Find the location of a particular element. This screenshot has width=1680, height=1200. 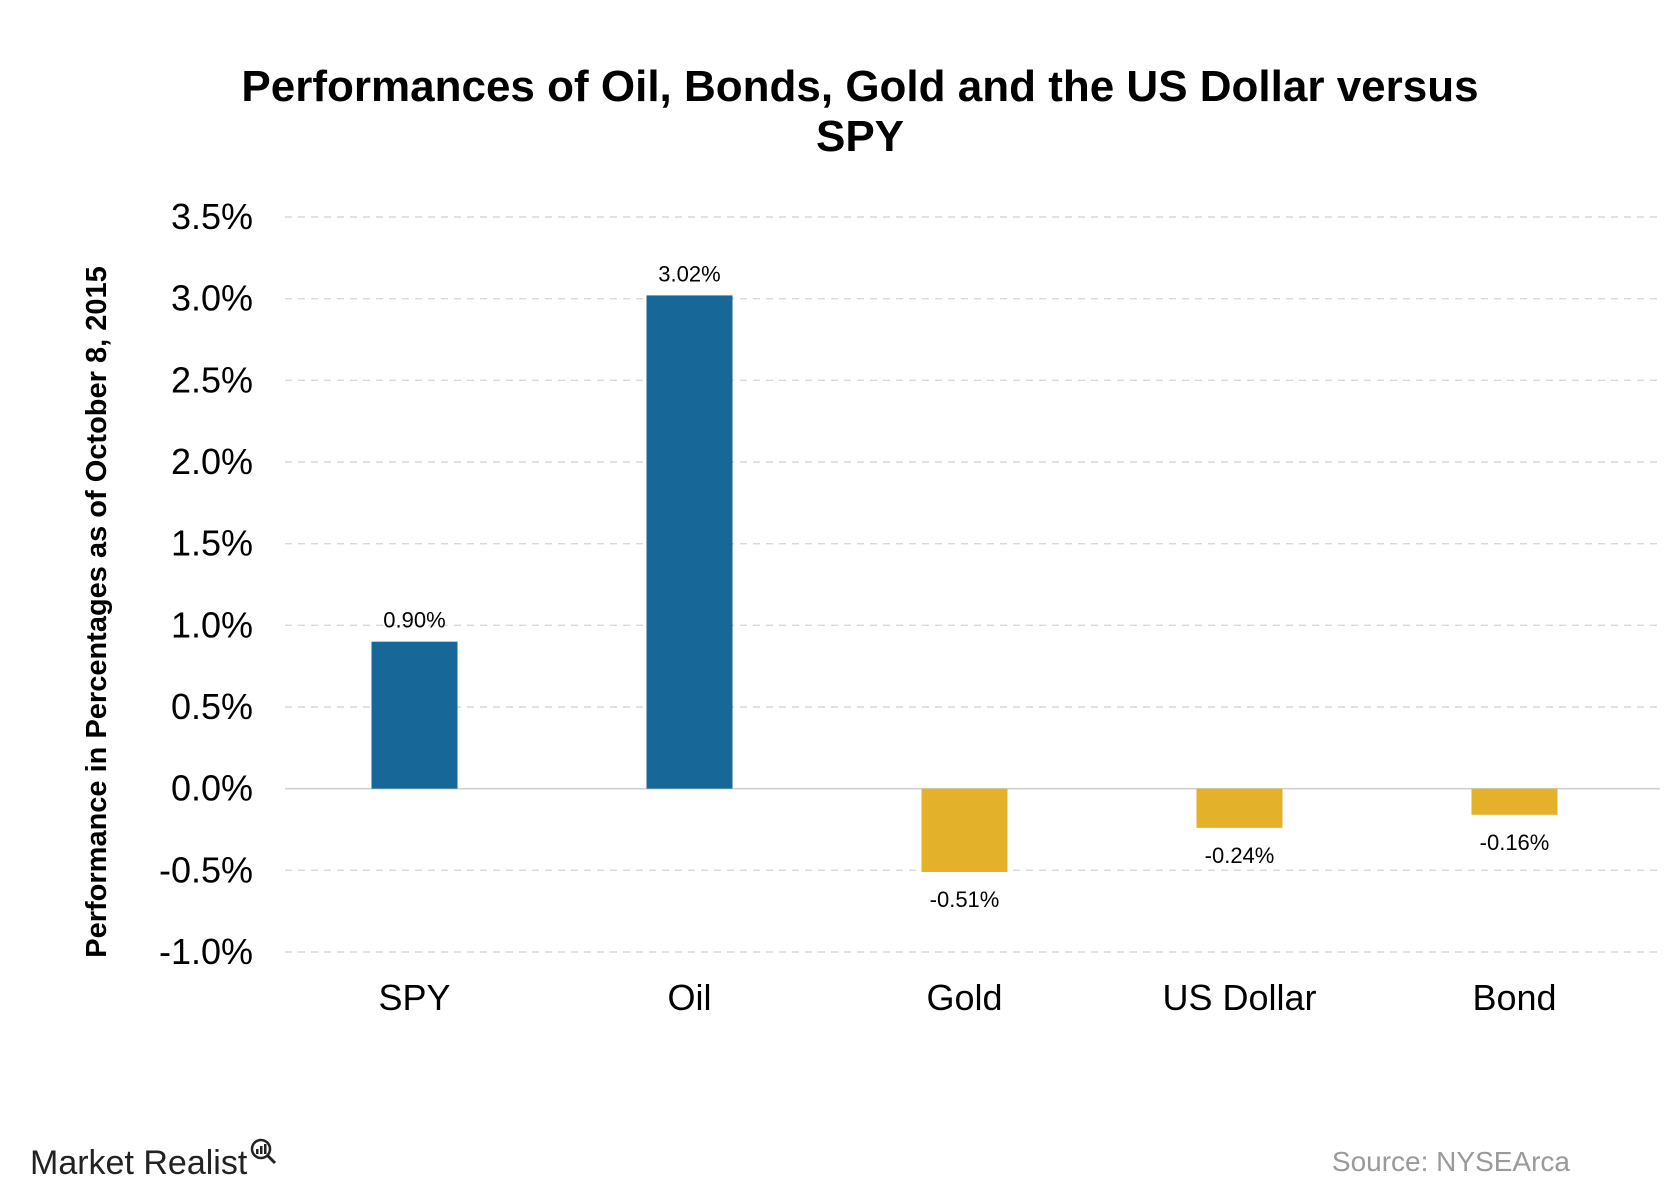

market-realist-logo: Market Realist is located at coordinates (153, 1163).